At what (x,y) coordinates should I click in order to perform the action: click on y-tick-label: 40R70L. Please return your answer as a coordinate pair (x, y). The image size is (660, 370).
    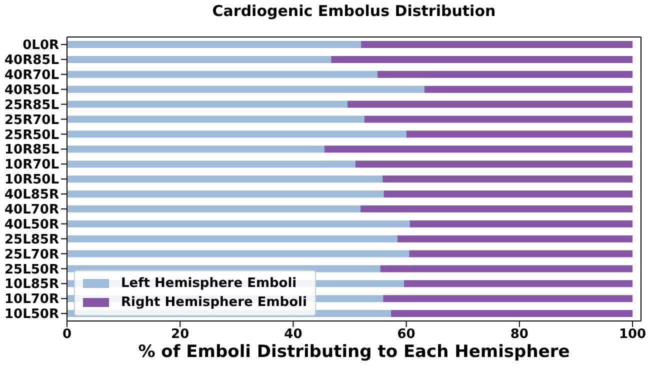
    Looking at the image, I should click on (31, 75).